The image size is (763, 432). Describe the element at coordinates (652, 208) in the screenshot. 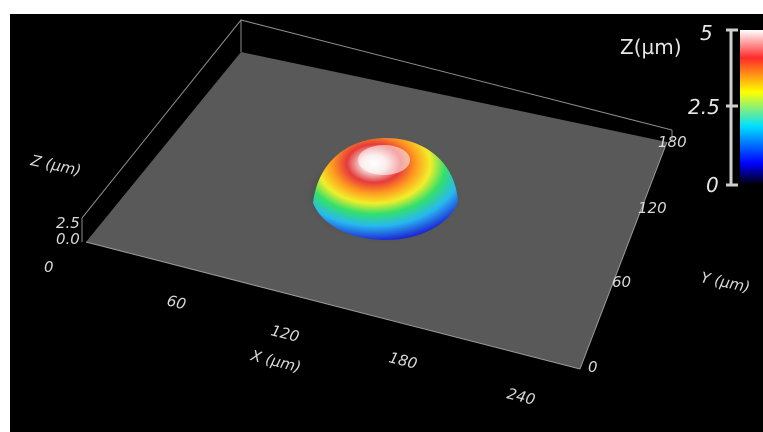

I see `y-tick: 120` at that location.